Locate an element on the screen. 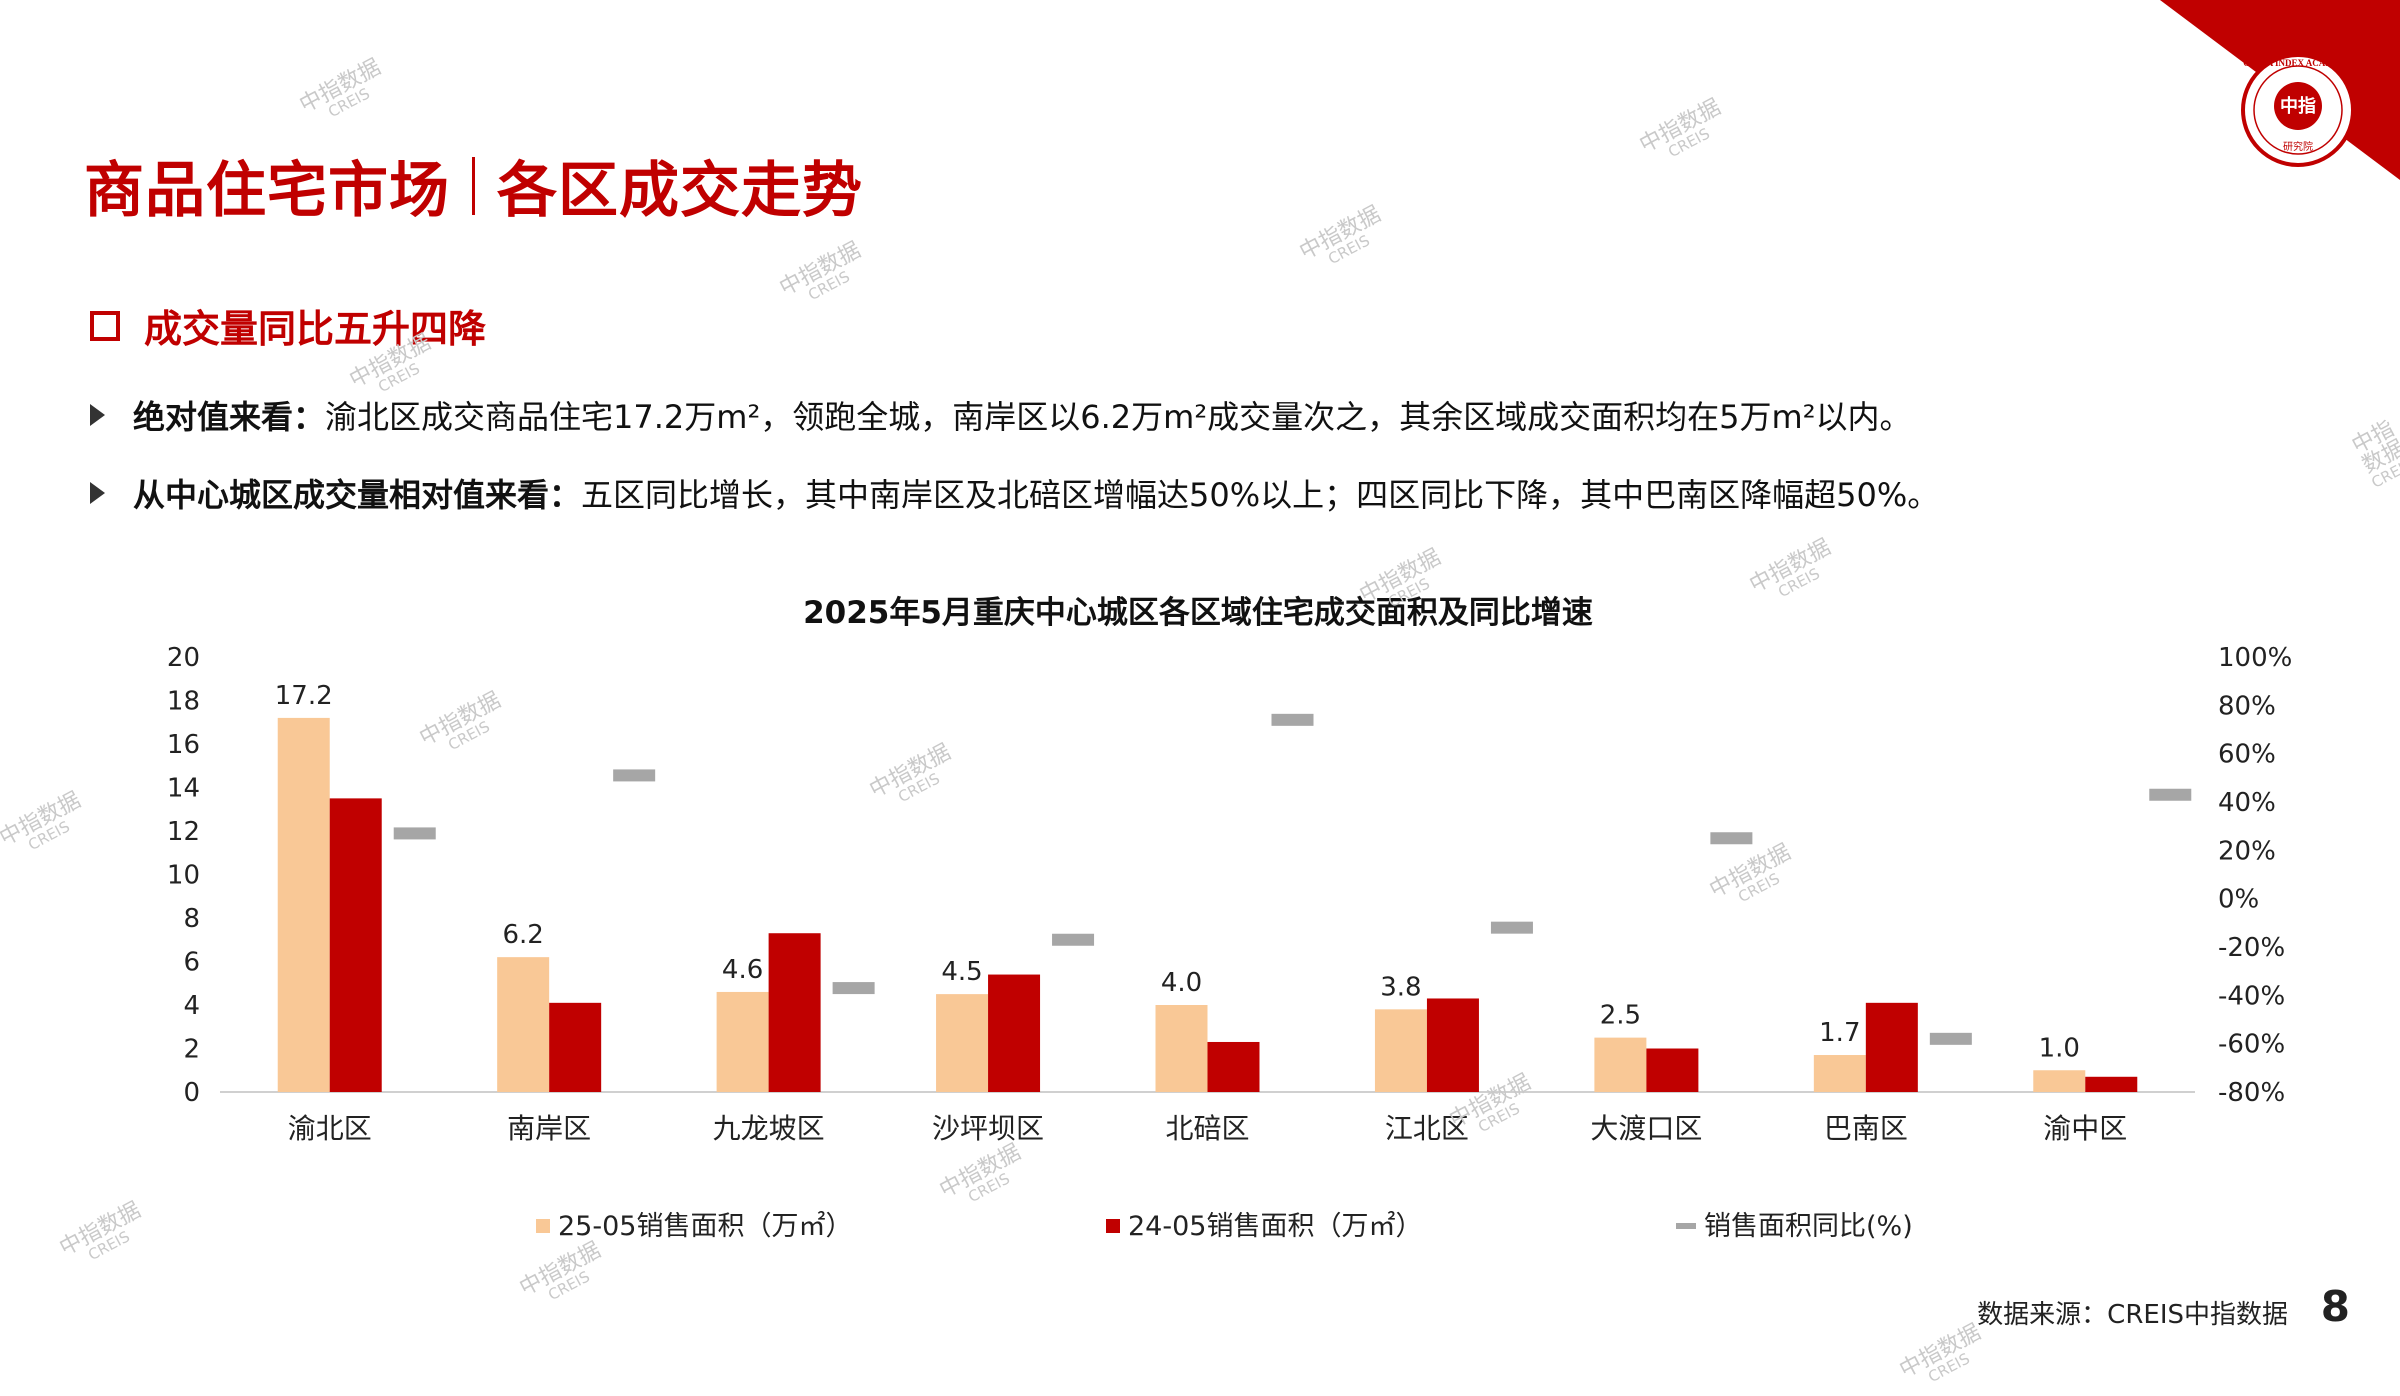 The height and width of the screenshot is (1396, 2400). legend-label-2: 24-05销售面积（万㎡） is located at coordinates (1275, 1226).